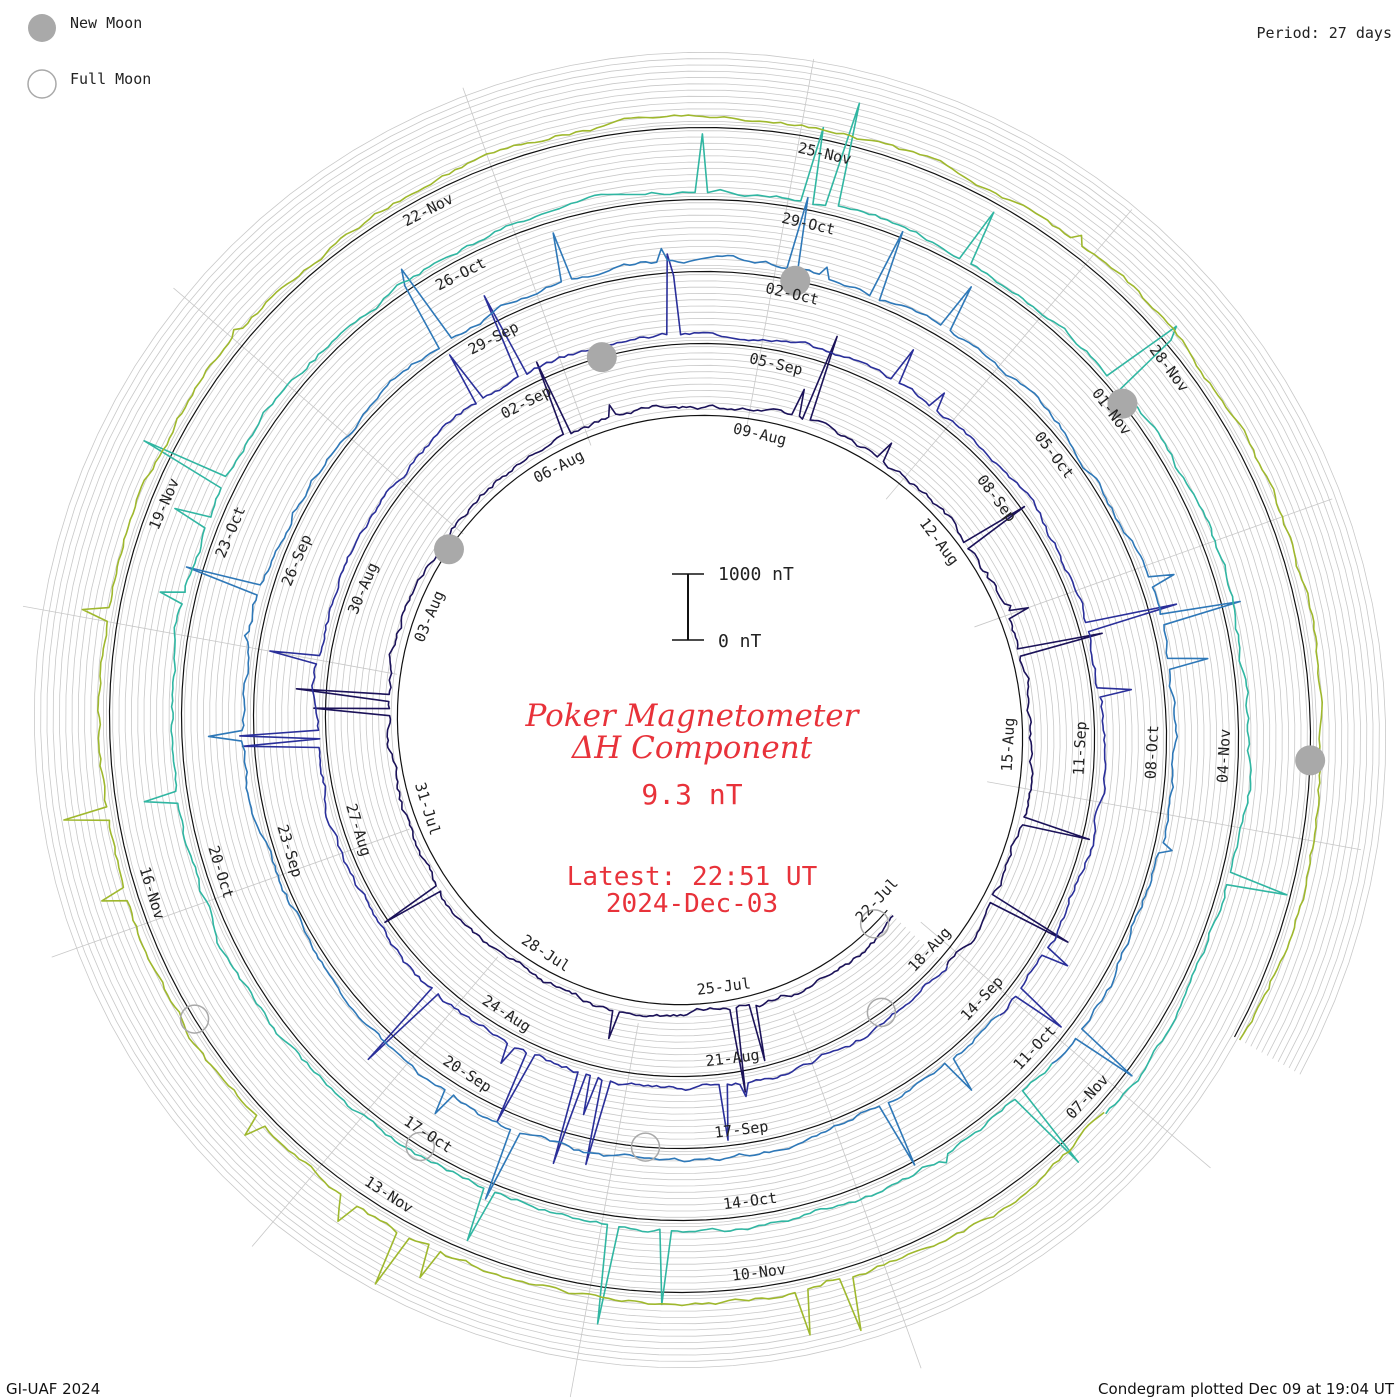  I want to click on date-tick-label: 02-Sep, so click(526, 402).